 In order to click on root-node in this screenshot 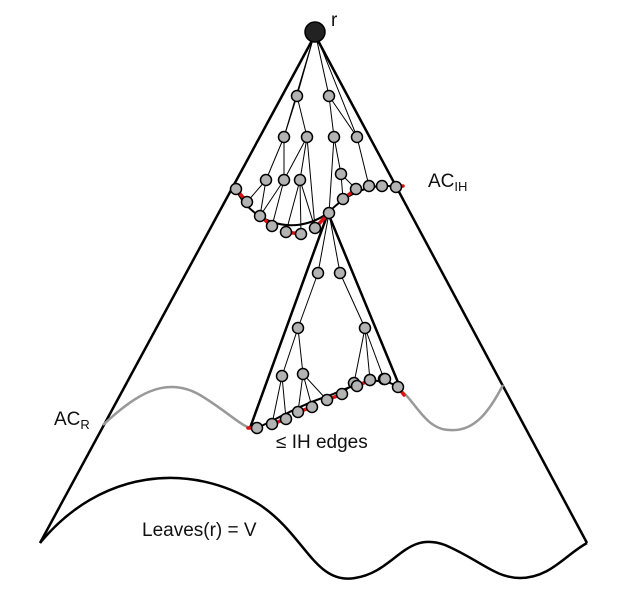, I will do `click(315, 32)`.